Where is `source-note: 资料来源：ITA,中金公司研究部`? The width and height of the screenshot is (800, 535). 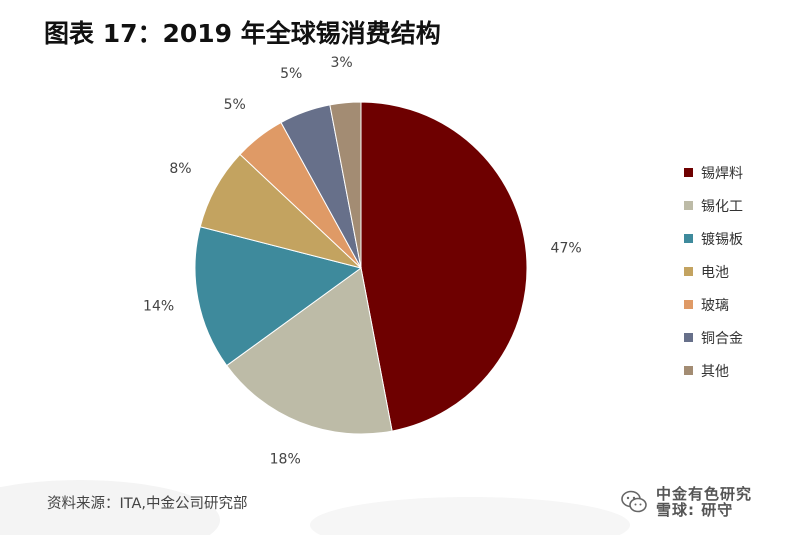
source-note: 资料来源：ITA,中金公司研究部 is located at coordinates (147, 504).